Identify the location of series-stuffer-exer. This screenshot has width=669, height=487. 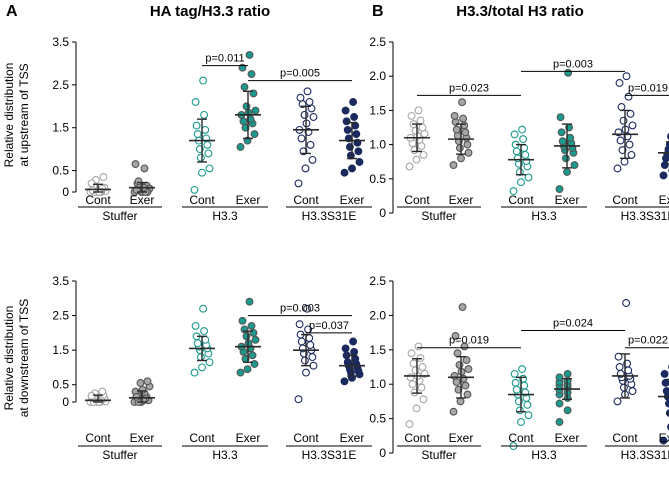
(461, 359).